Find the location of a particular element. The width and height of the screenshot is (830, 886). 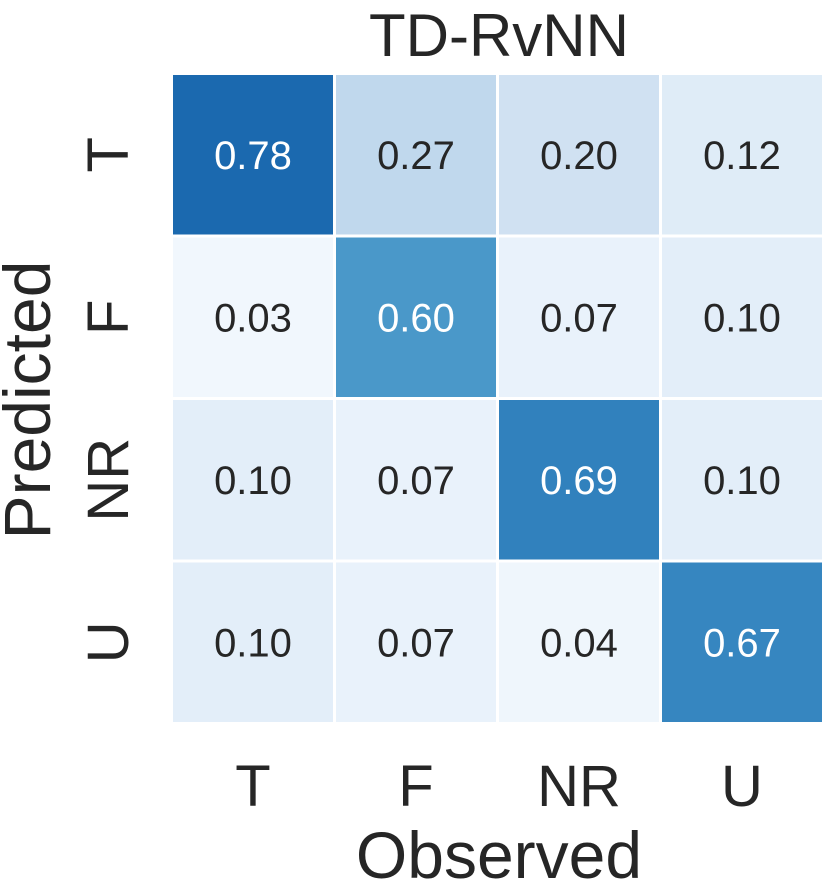

heatmap-cell-U-NR is located at coordinates (579, 642).